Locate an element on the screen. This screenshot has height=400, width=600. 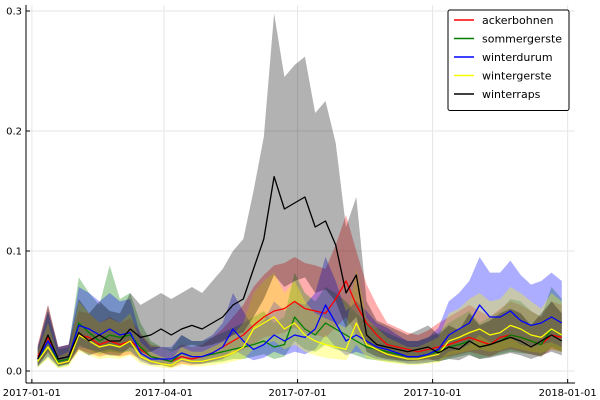
legend-box is located at coordinates (508, 60).